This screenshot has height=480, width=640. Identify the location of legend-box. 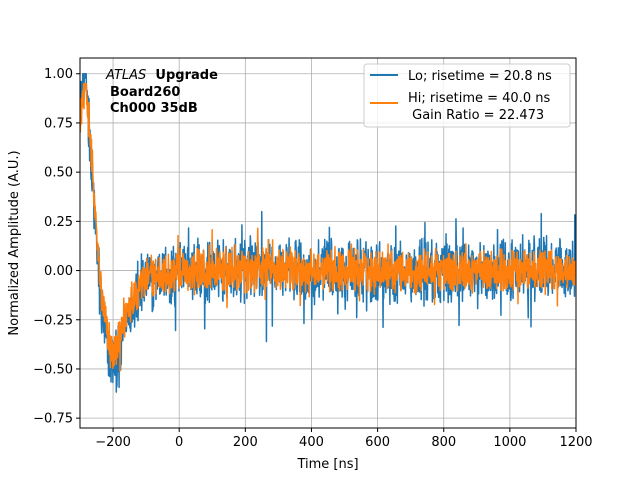
(467, 95).